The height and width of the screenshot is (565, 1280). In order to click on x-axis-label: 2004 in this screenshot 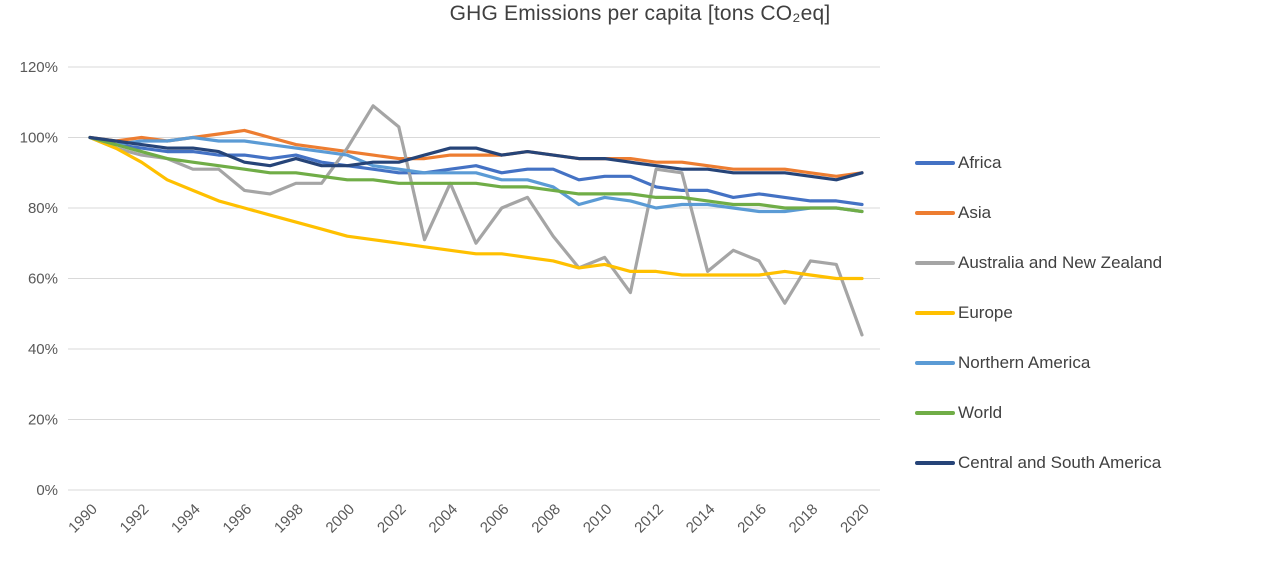, I will do `click(444, 519)`.